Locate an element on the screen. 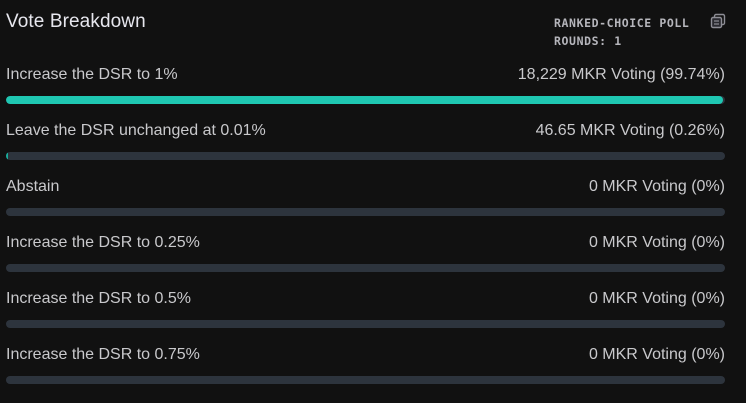  rounds-label: ROUNDS: 1 is located at coordinates (588, 41).